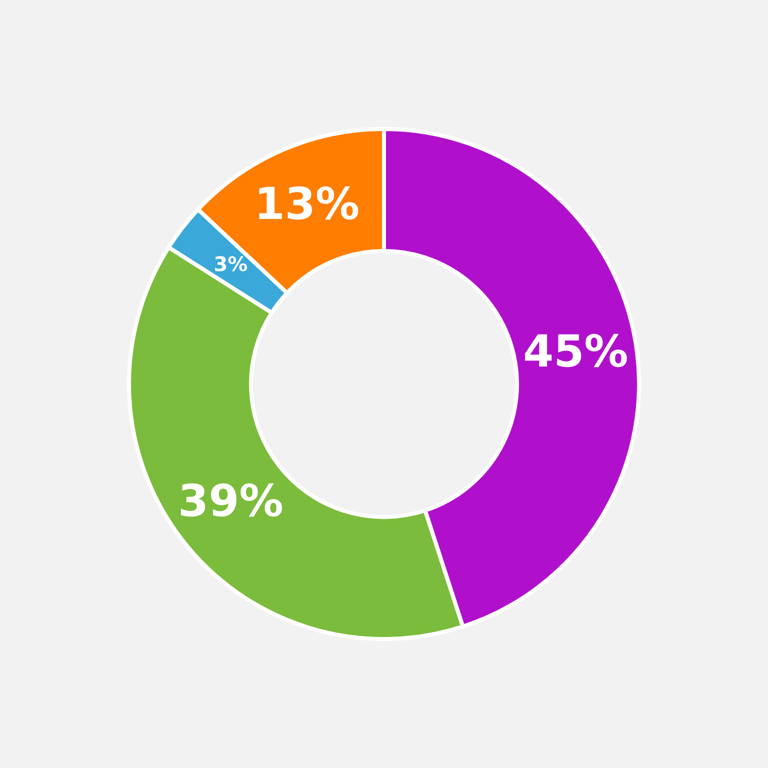 This screenshot has width=768, height=768. Describe the element at coordinates (231, 501) in the screenshot. I see `data-label: 39%` at that location.